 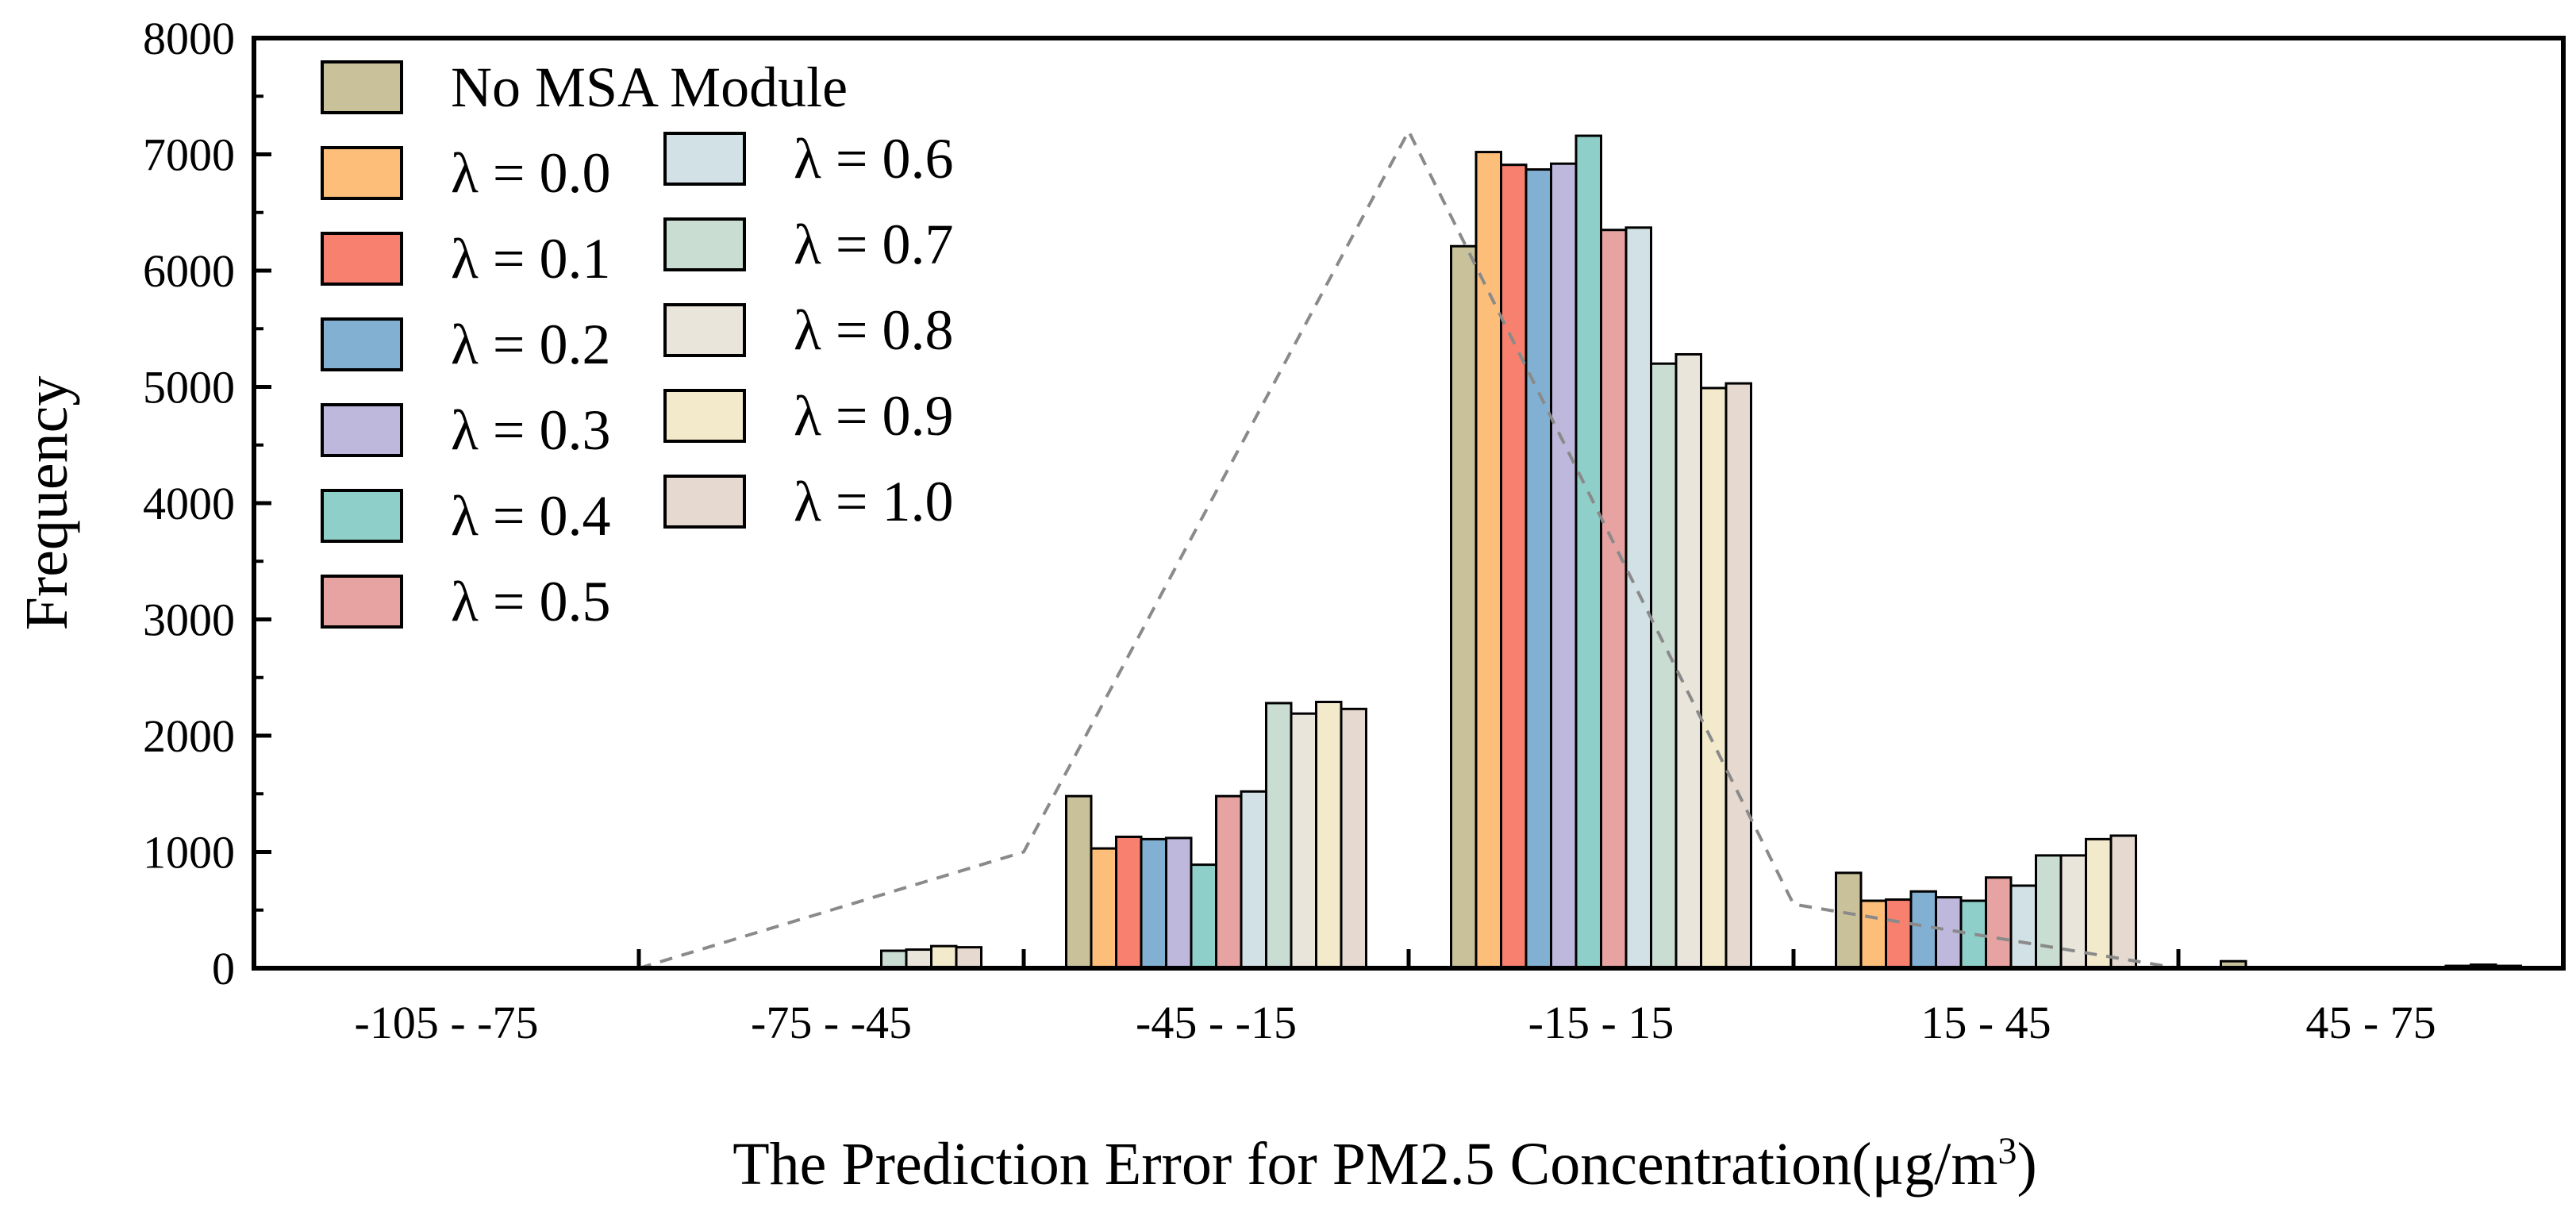 What do you see at coordinates (46, 504) in the screenshot?
I see `y-axis-title: Frequency` at bounding box center [46, 504].